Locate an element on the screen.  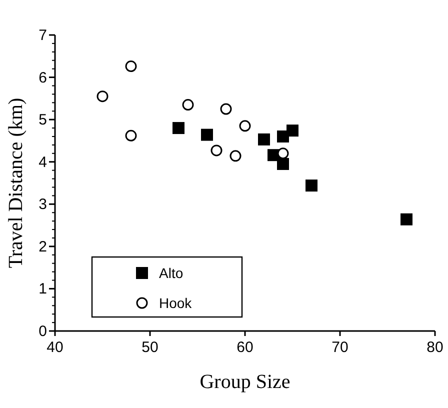
y-tick-label: 3 is located at coordinates (42, 205).